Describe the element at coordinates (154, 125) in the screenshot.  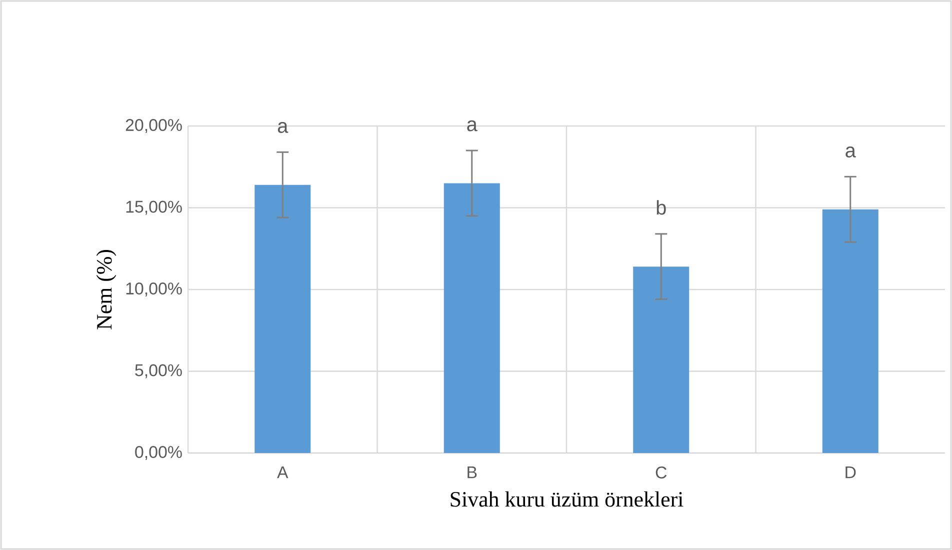
I see `y-tick-label: 20,00%` at that location.